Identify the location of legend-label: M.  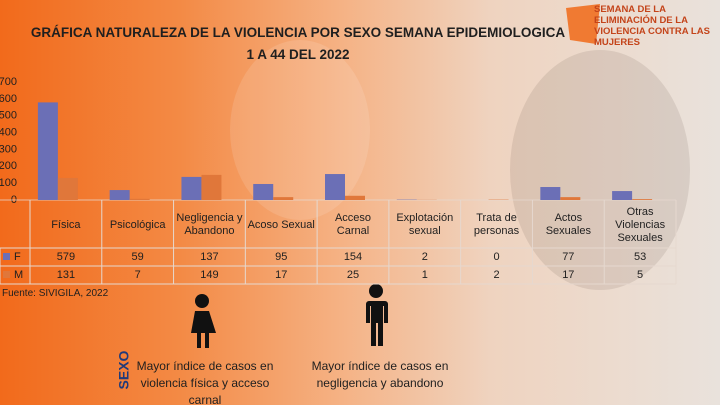
(18, 275).